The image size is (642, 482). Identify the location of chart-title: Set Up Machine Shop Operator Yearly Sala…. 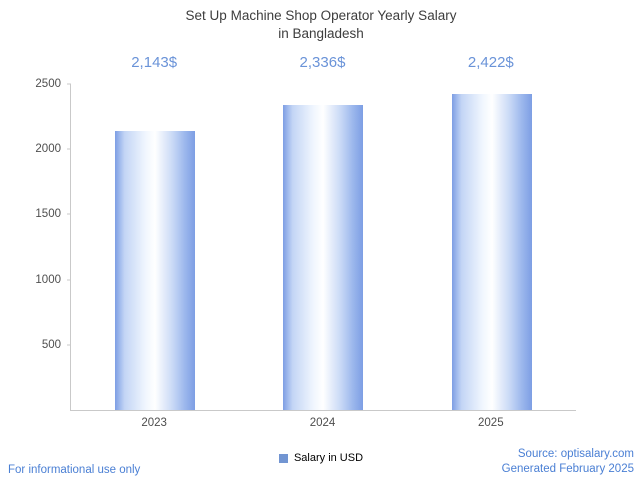
(321, 25).